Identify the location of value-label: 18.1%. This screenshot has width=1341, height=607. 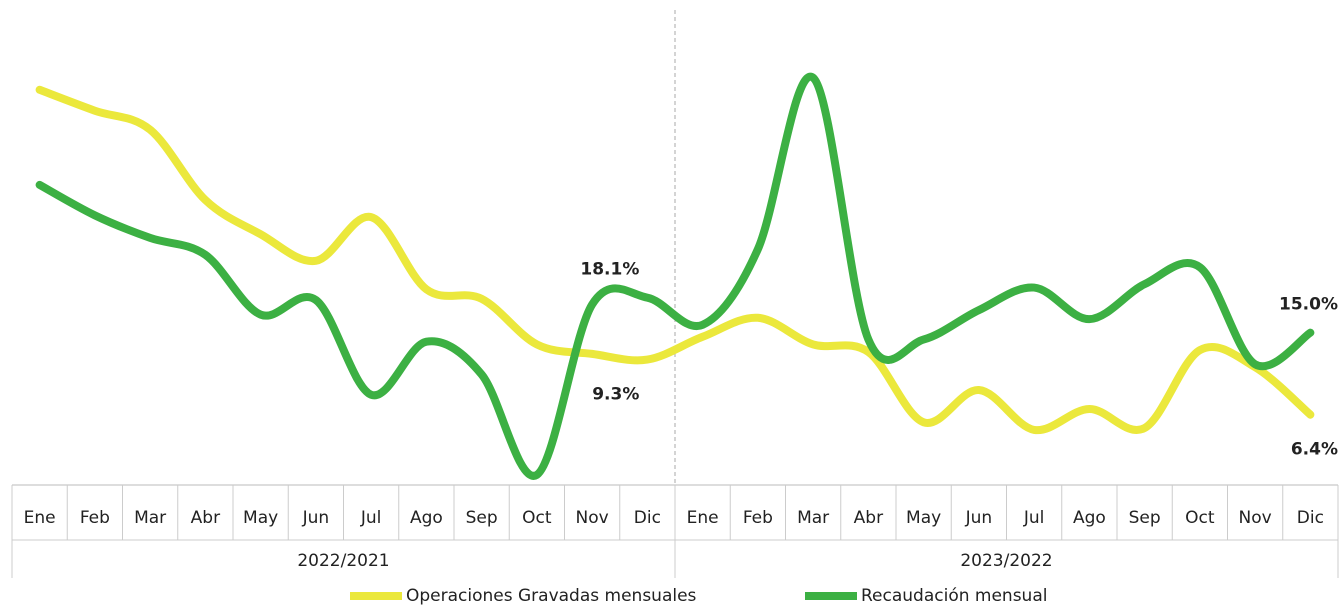
(609, 270).